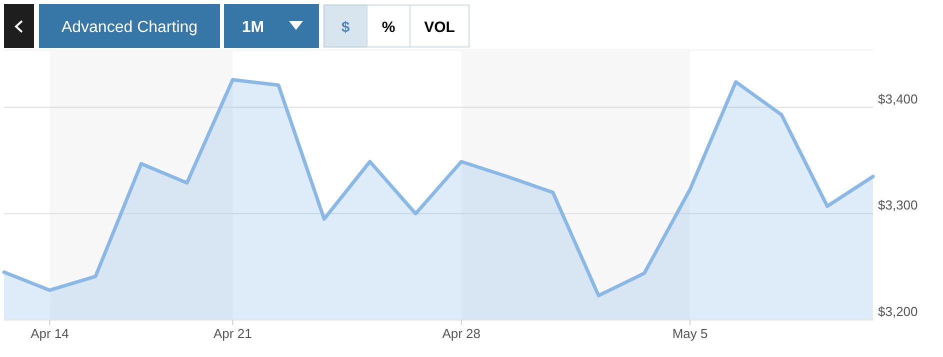 The height and width of the screenshot is (357, 943). What do you see at coordinates (49, 333) in the screenshot?
I see `x-tick-label: Apr 14` at bounding box center [49, 333].